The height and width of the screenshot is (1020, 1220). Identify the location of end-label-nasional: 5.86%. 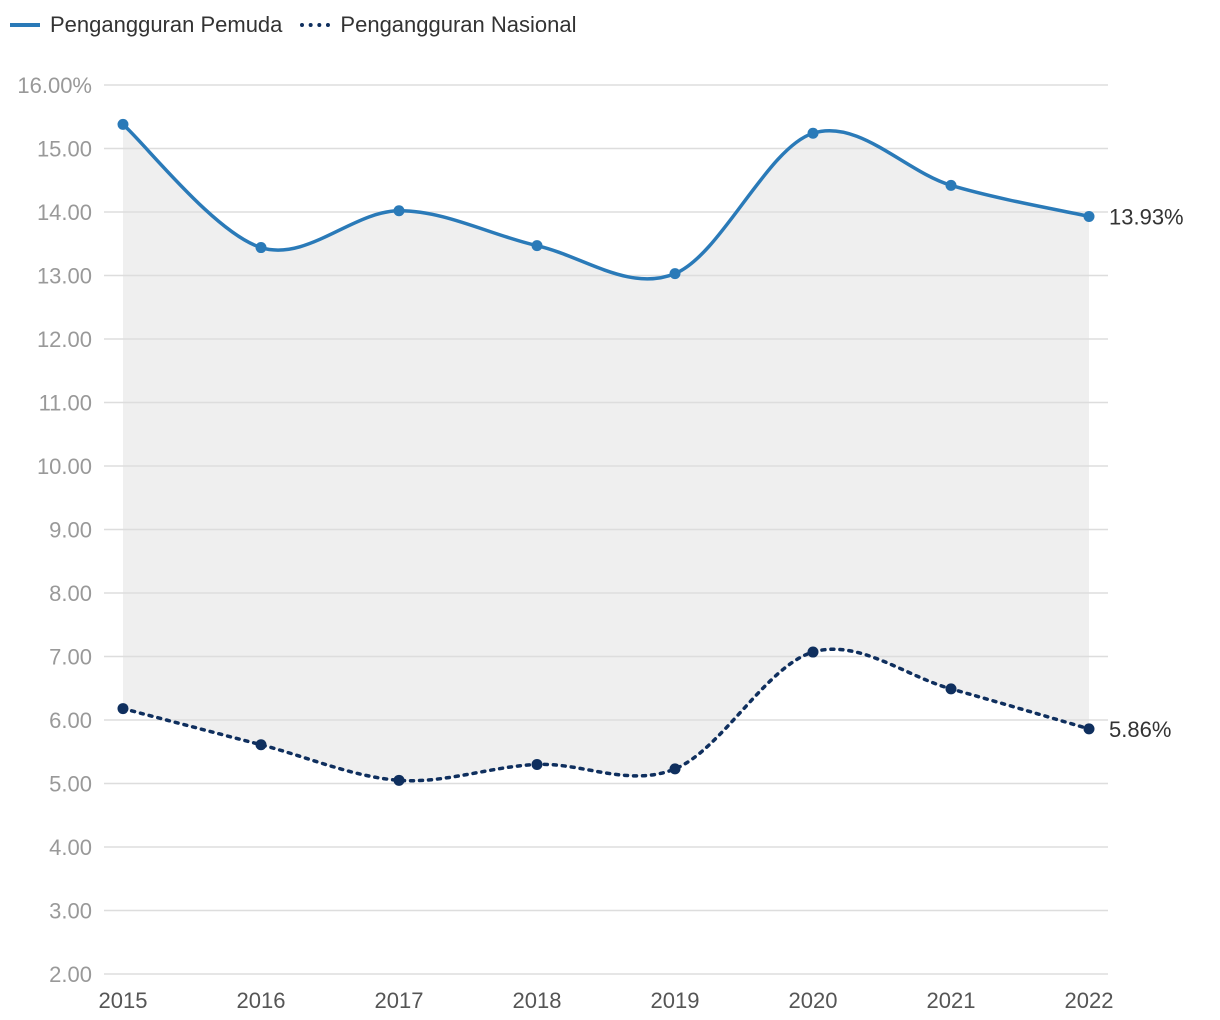
(1140, 729).